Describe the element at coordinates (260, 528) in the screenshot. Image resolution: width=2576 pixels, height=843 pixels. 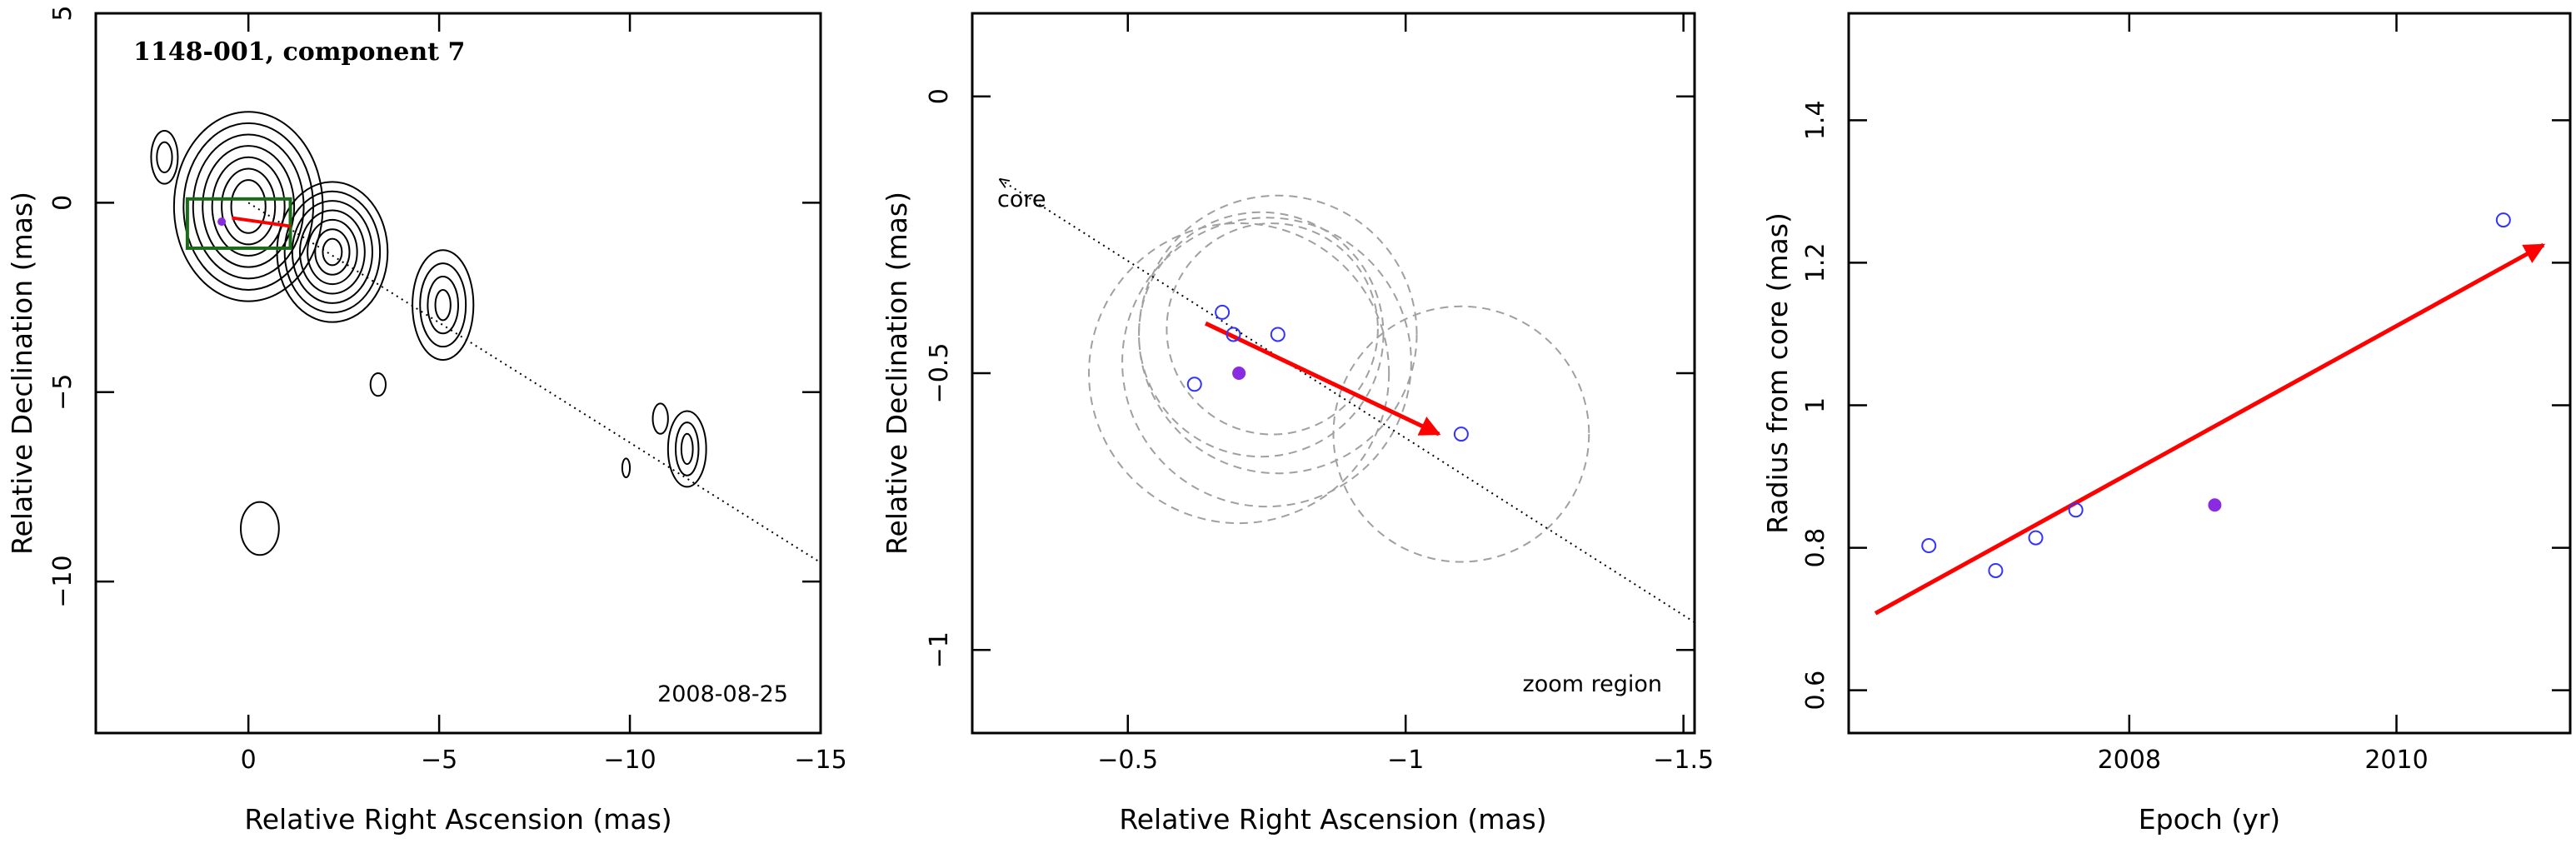
I see `contour-blob-low` at that location.